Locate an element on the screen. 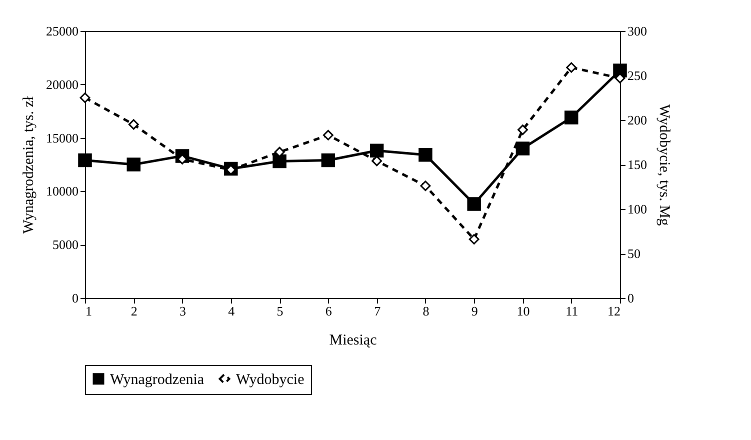 The image size is (751, 440). y2-tick-label: 250 is located at coordinates (637, 75).